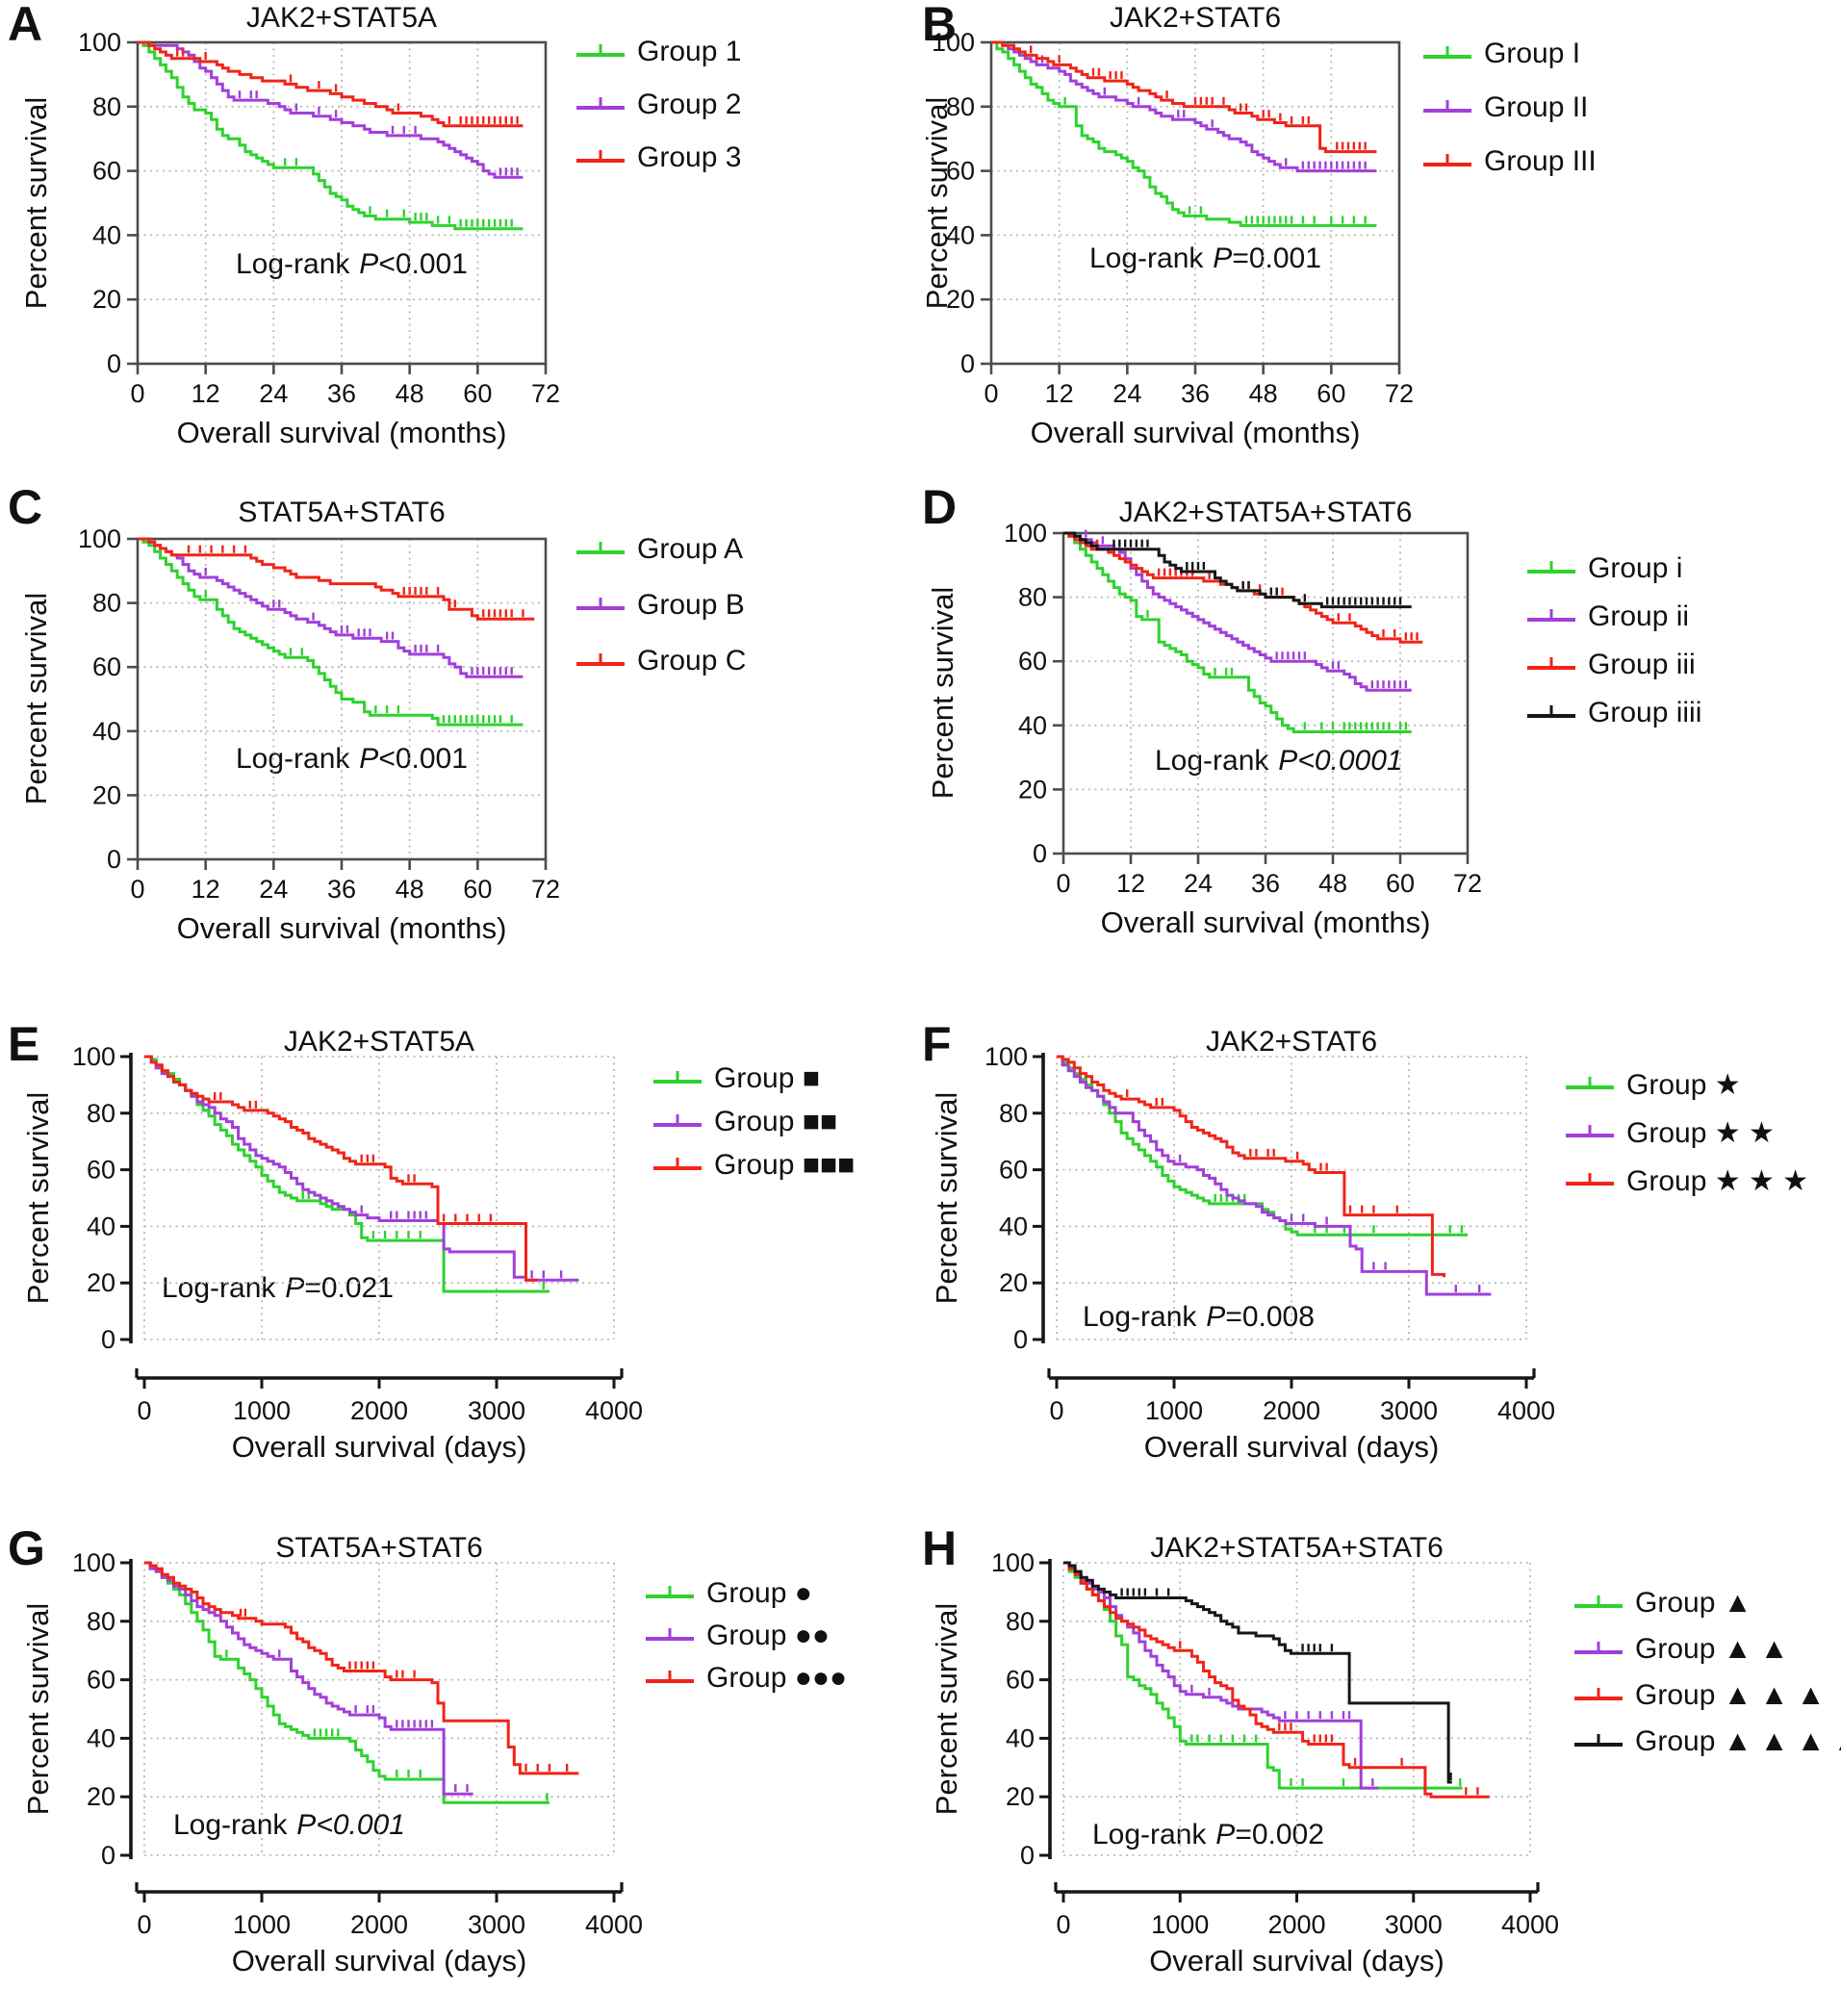 This screenshot has height=2016, width=1841. What do you see at coordinates (1266, 922) in the screenshot?
I see `x-axis-label: Overall survival (months)` at bounding box center [1266, 922].